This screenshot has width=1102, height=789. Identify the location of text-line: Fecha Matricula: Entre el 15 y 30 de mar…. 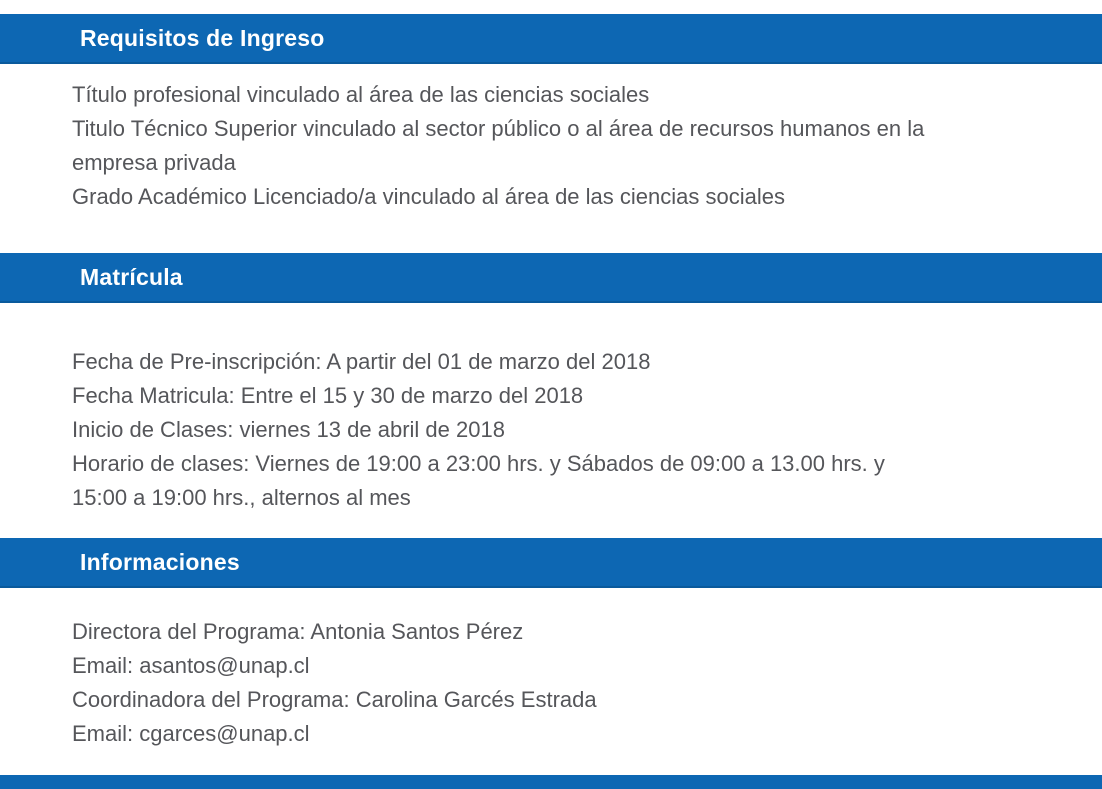
(328, 395).